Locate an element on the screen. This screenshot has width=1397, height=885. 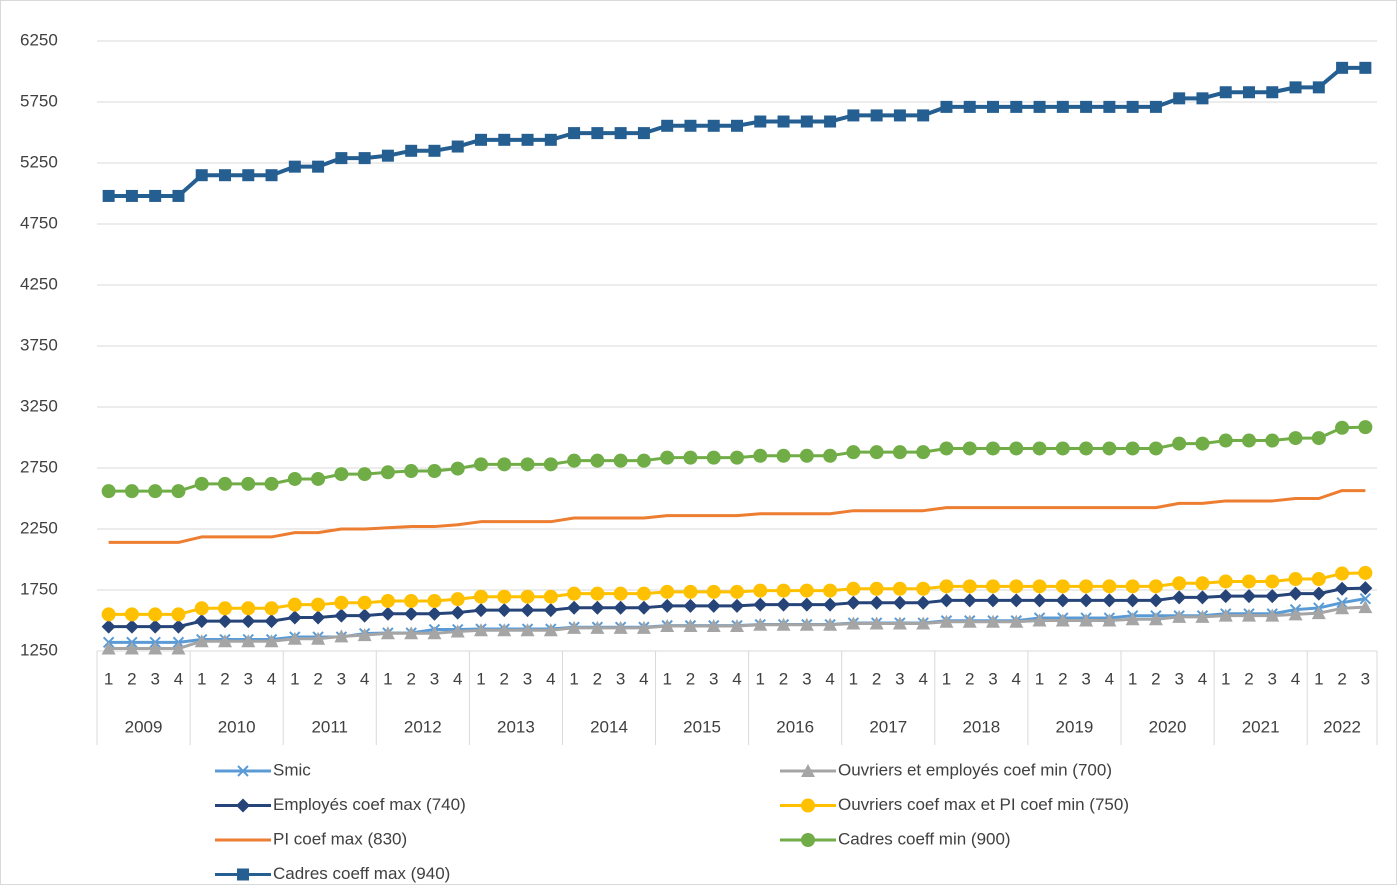
x-group-label: 2011 is located at coordinates (329, 726).